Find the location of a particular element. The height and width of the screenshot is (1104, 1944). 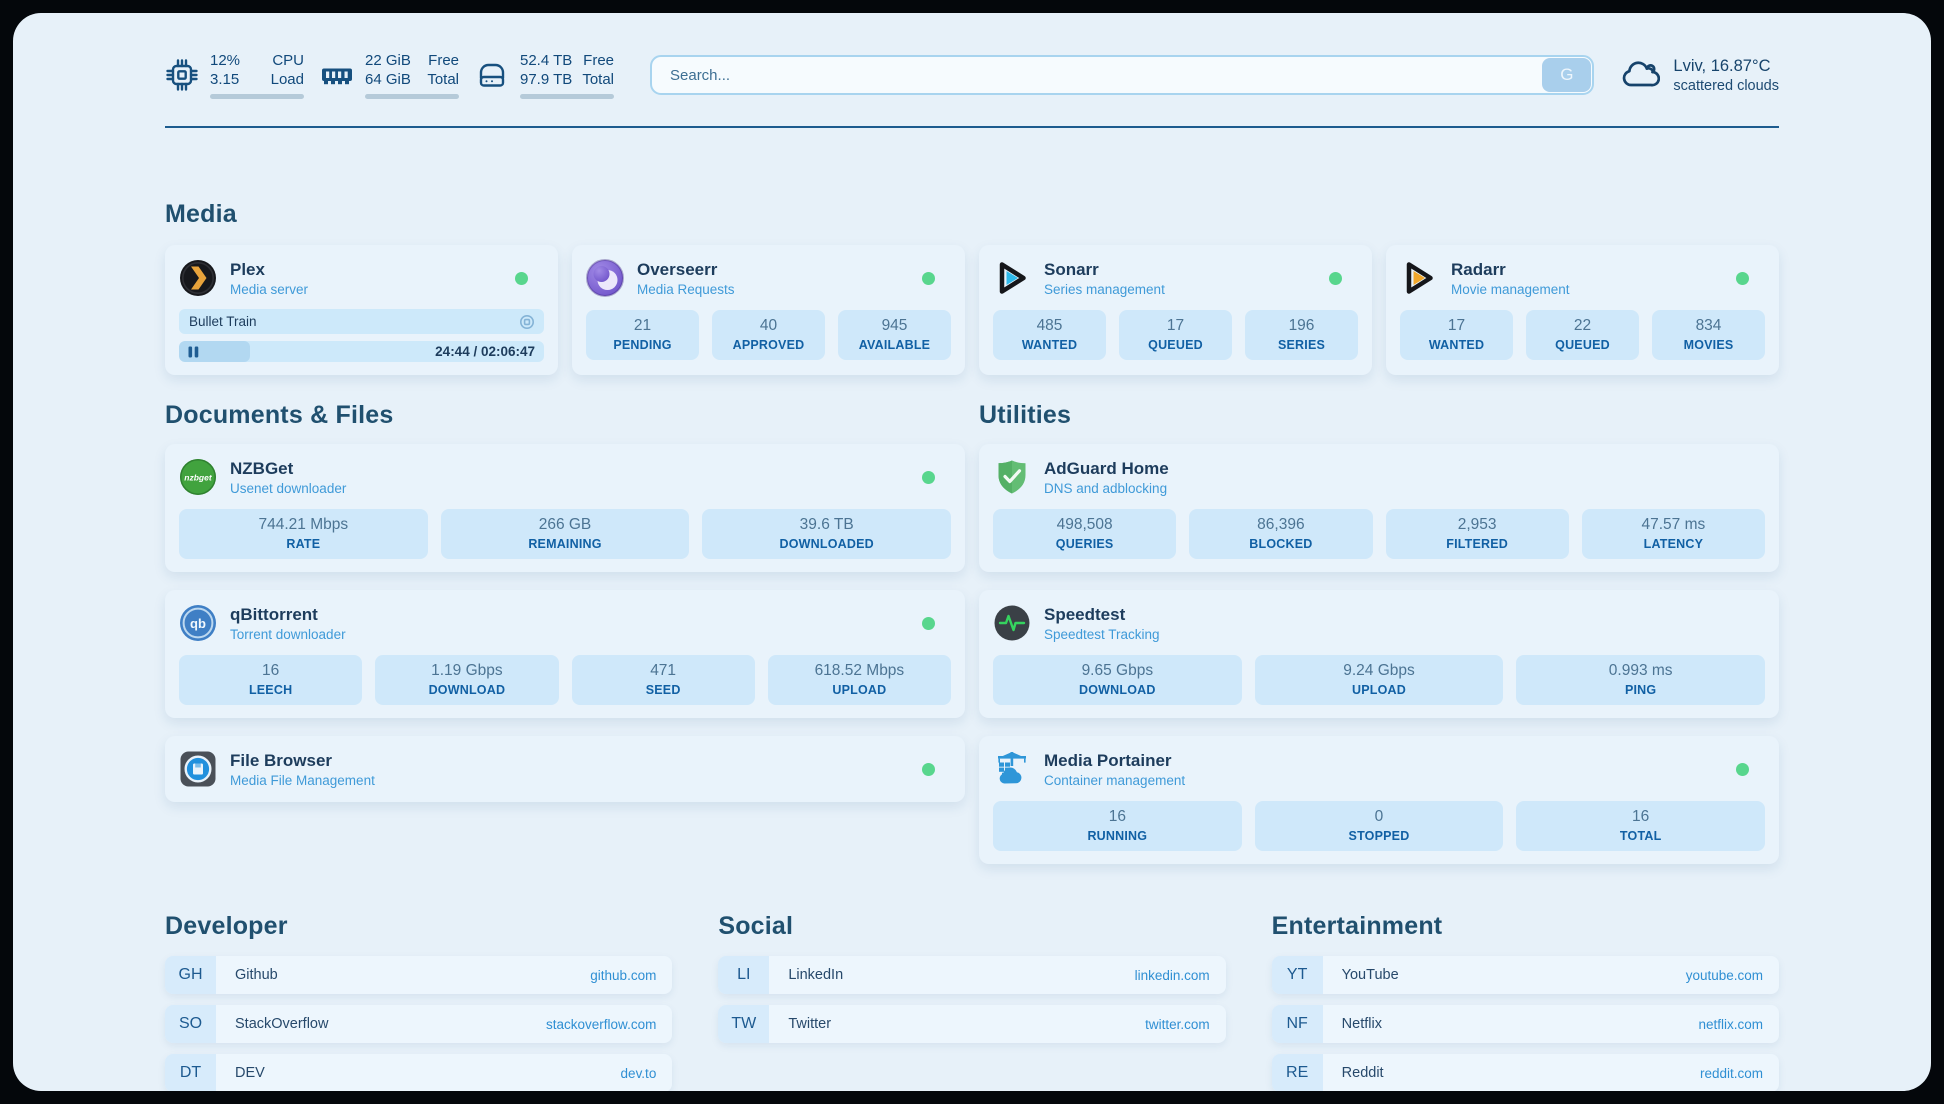

card-head: File Browser Media File Management is located at coordinates (565, 769).